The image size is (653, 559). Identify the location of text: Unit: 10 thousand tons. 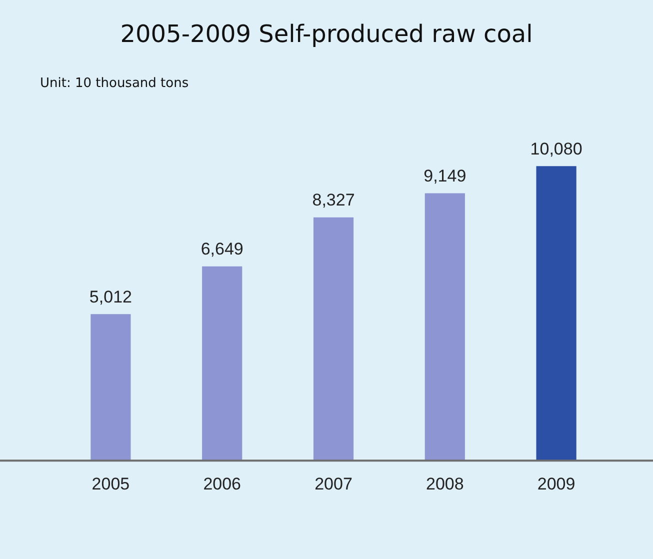
(114, 83).